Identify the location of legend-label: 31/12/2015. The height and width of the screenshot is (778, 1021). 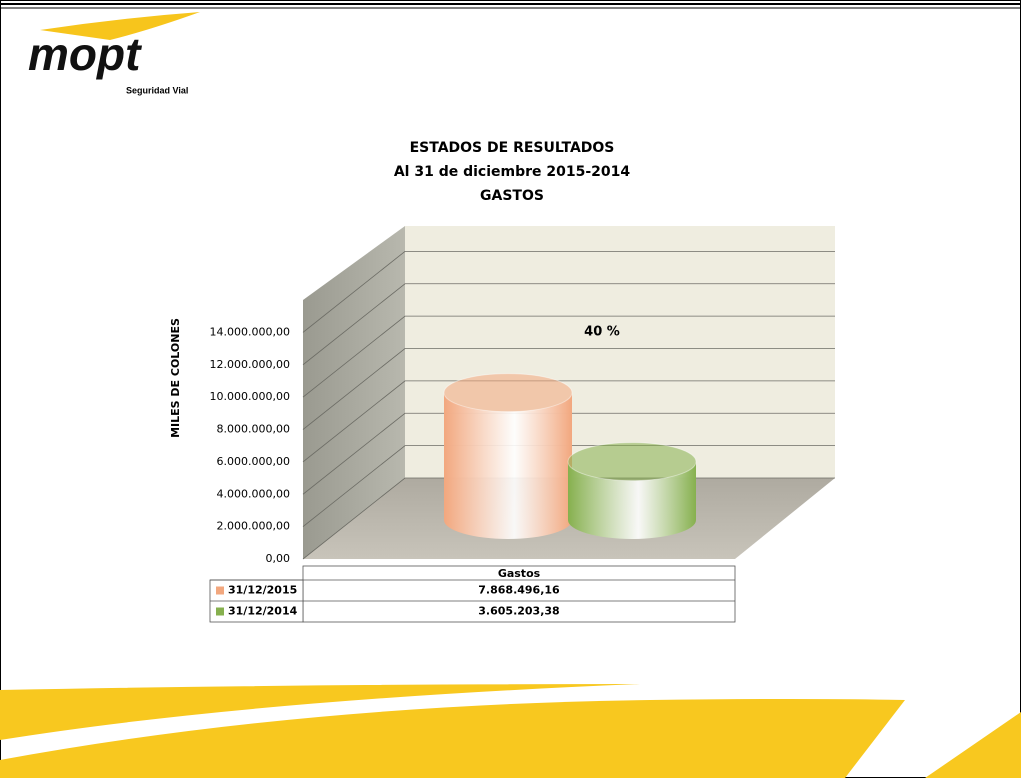
(262, 590).